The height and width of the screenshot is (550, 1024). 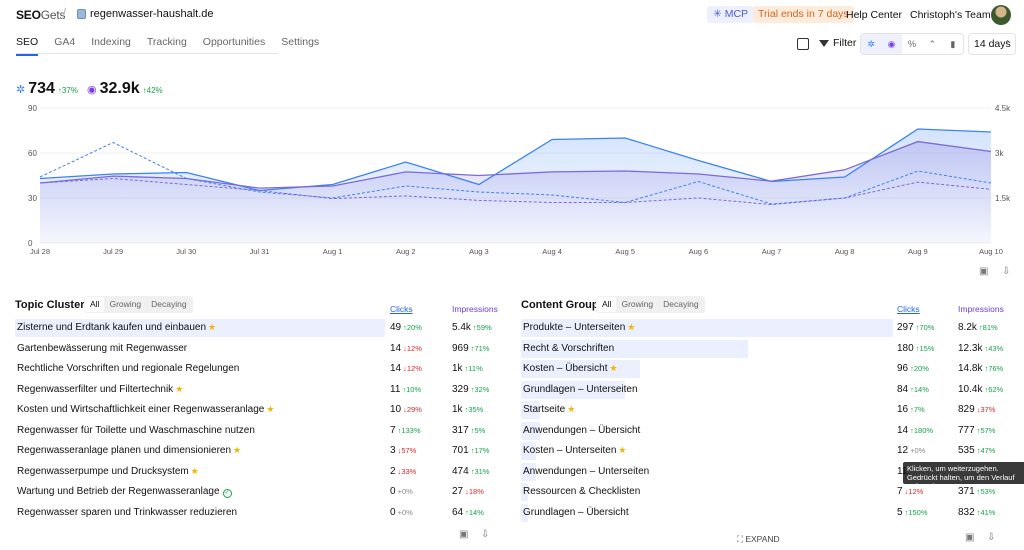 I want to click on content_groups-row: Anwendungen – Unterseiten, so click(x=707, y=471).